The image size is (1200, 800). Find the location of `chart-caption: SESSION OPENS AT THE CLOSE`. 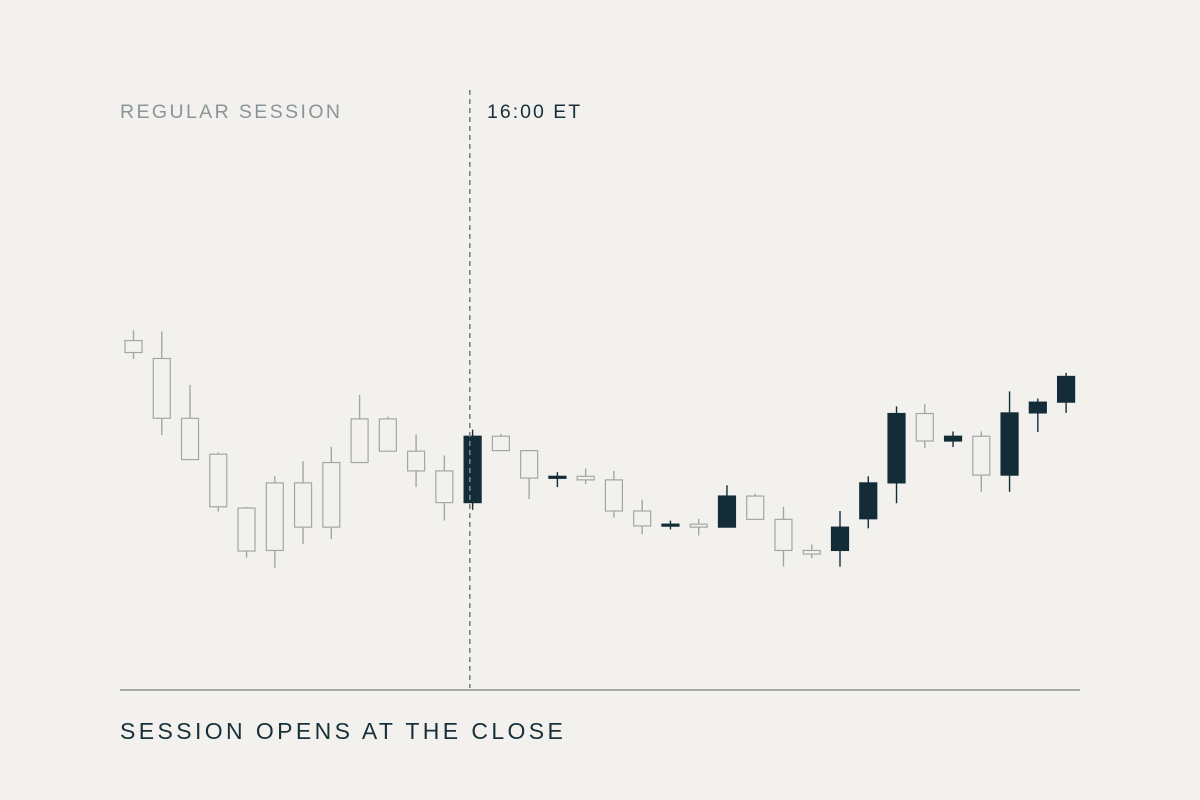

chart-caption: SESSION OPENS AT THE CLOSE is located at coordinates (343, 731).